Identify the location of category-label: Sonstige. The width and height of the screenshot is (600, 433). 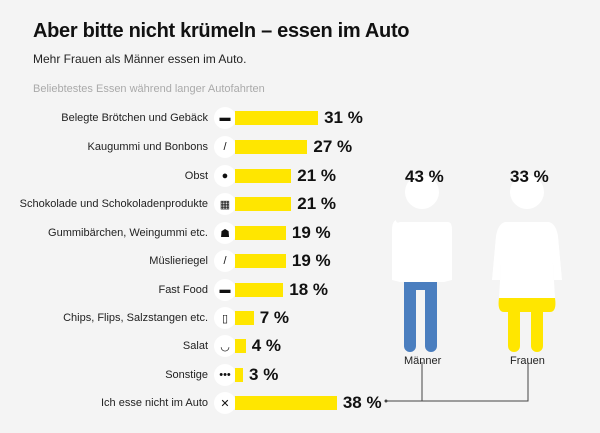
(186, 375).